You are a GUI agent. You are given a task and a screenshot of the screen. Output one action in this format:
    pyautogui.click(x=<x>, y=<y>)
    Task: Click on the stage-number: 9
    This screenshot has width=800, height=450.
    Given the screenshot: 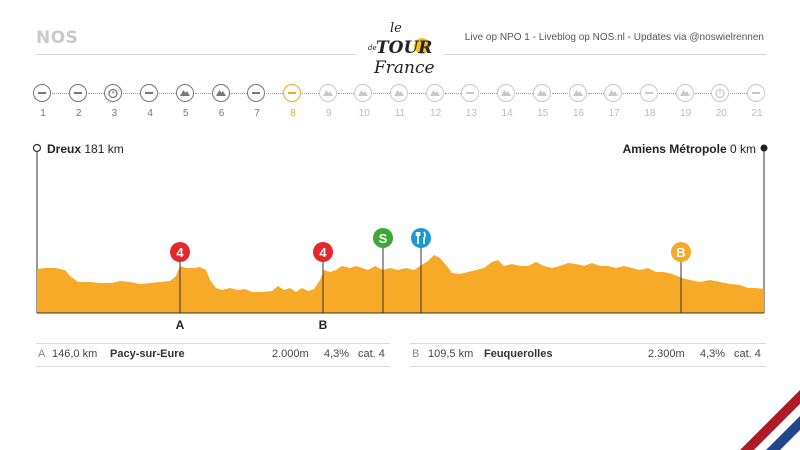 What is the action you would take?
    pyautogui.click(x=328, y=113)
    